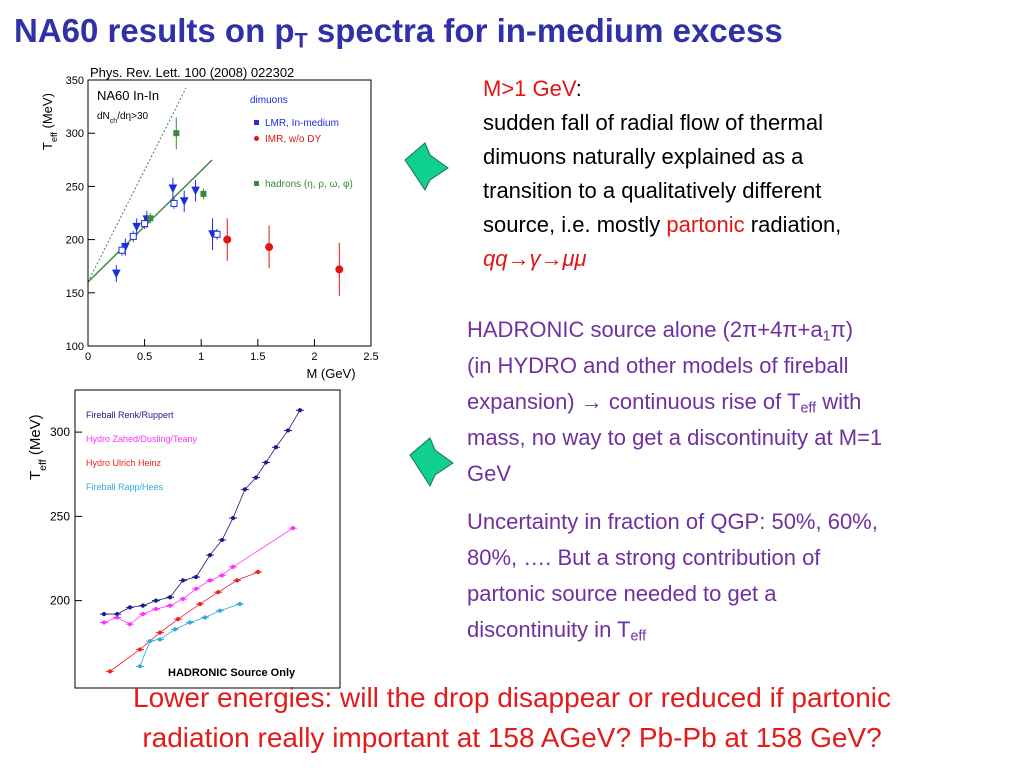 This screenshot has width=1024, height=768. I want to click on x-axis-label: M (GeV), so click(330, 373).